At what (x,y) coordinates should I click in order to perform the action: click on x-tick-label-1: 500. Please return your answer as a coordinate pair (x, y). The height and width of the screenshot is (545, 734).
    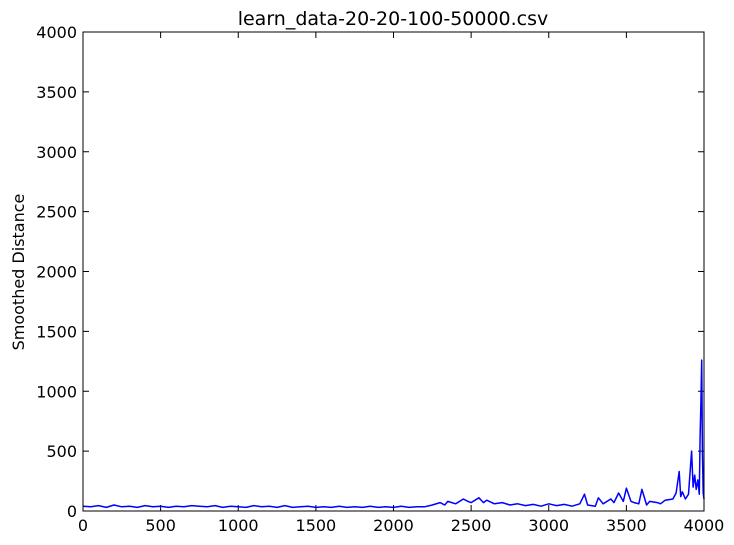
    Looking at the image, I should click on (160, 525).